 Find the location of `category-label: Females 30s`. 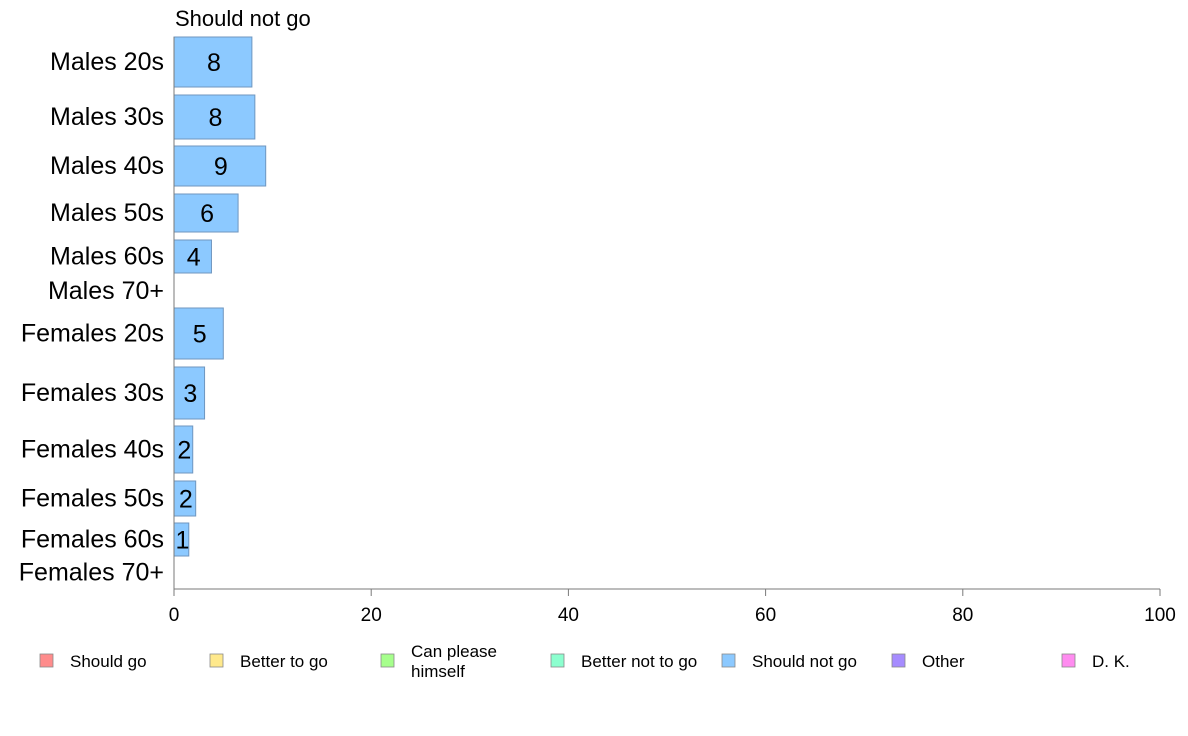

category-label: Females 30s is located at coordinates (92, 393).